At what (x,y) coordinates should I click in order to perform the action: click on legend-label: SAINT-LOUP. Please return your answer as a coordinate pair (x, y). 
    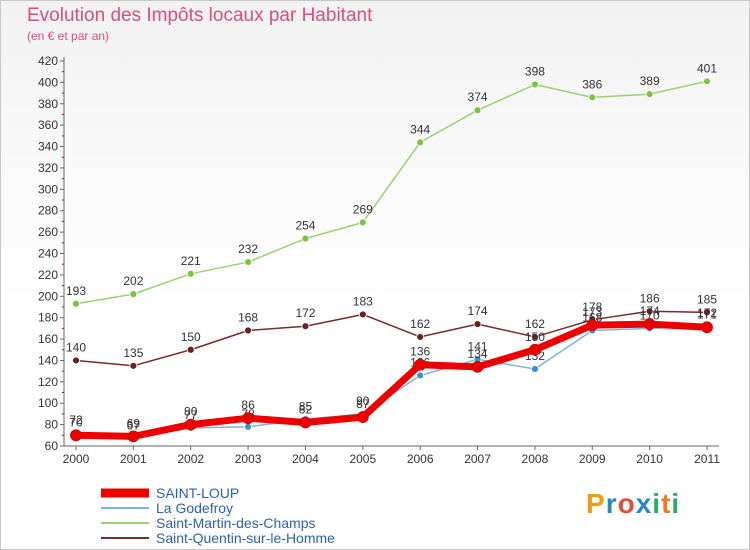
    Looking at the image, I should click on (197, 493).